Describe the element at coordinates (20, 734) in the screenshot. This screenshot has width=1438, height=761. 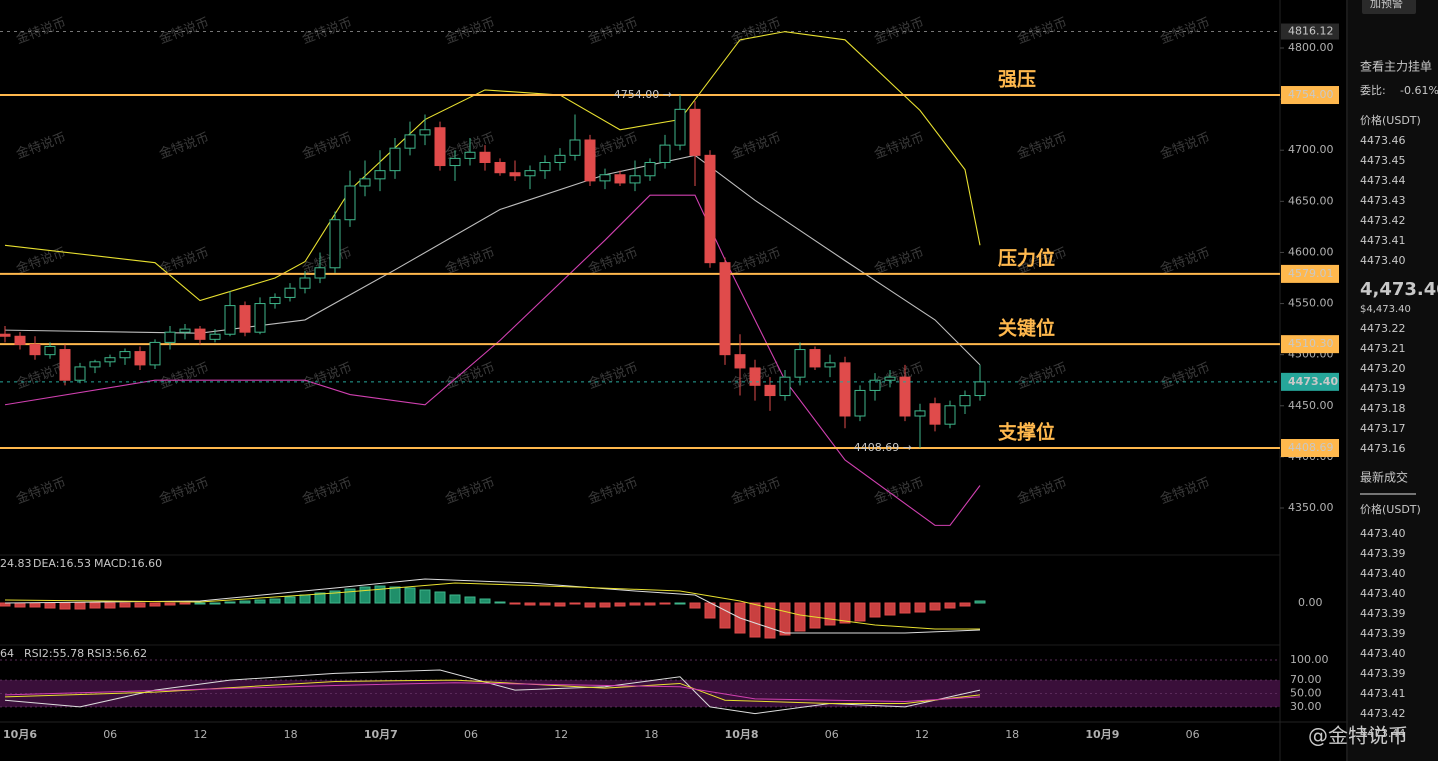
I see `time-label: 10月6` at that location.